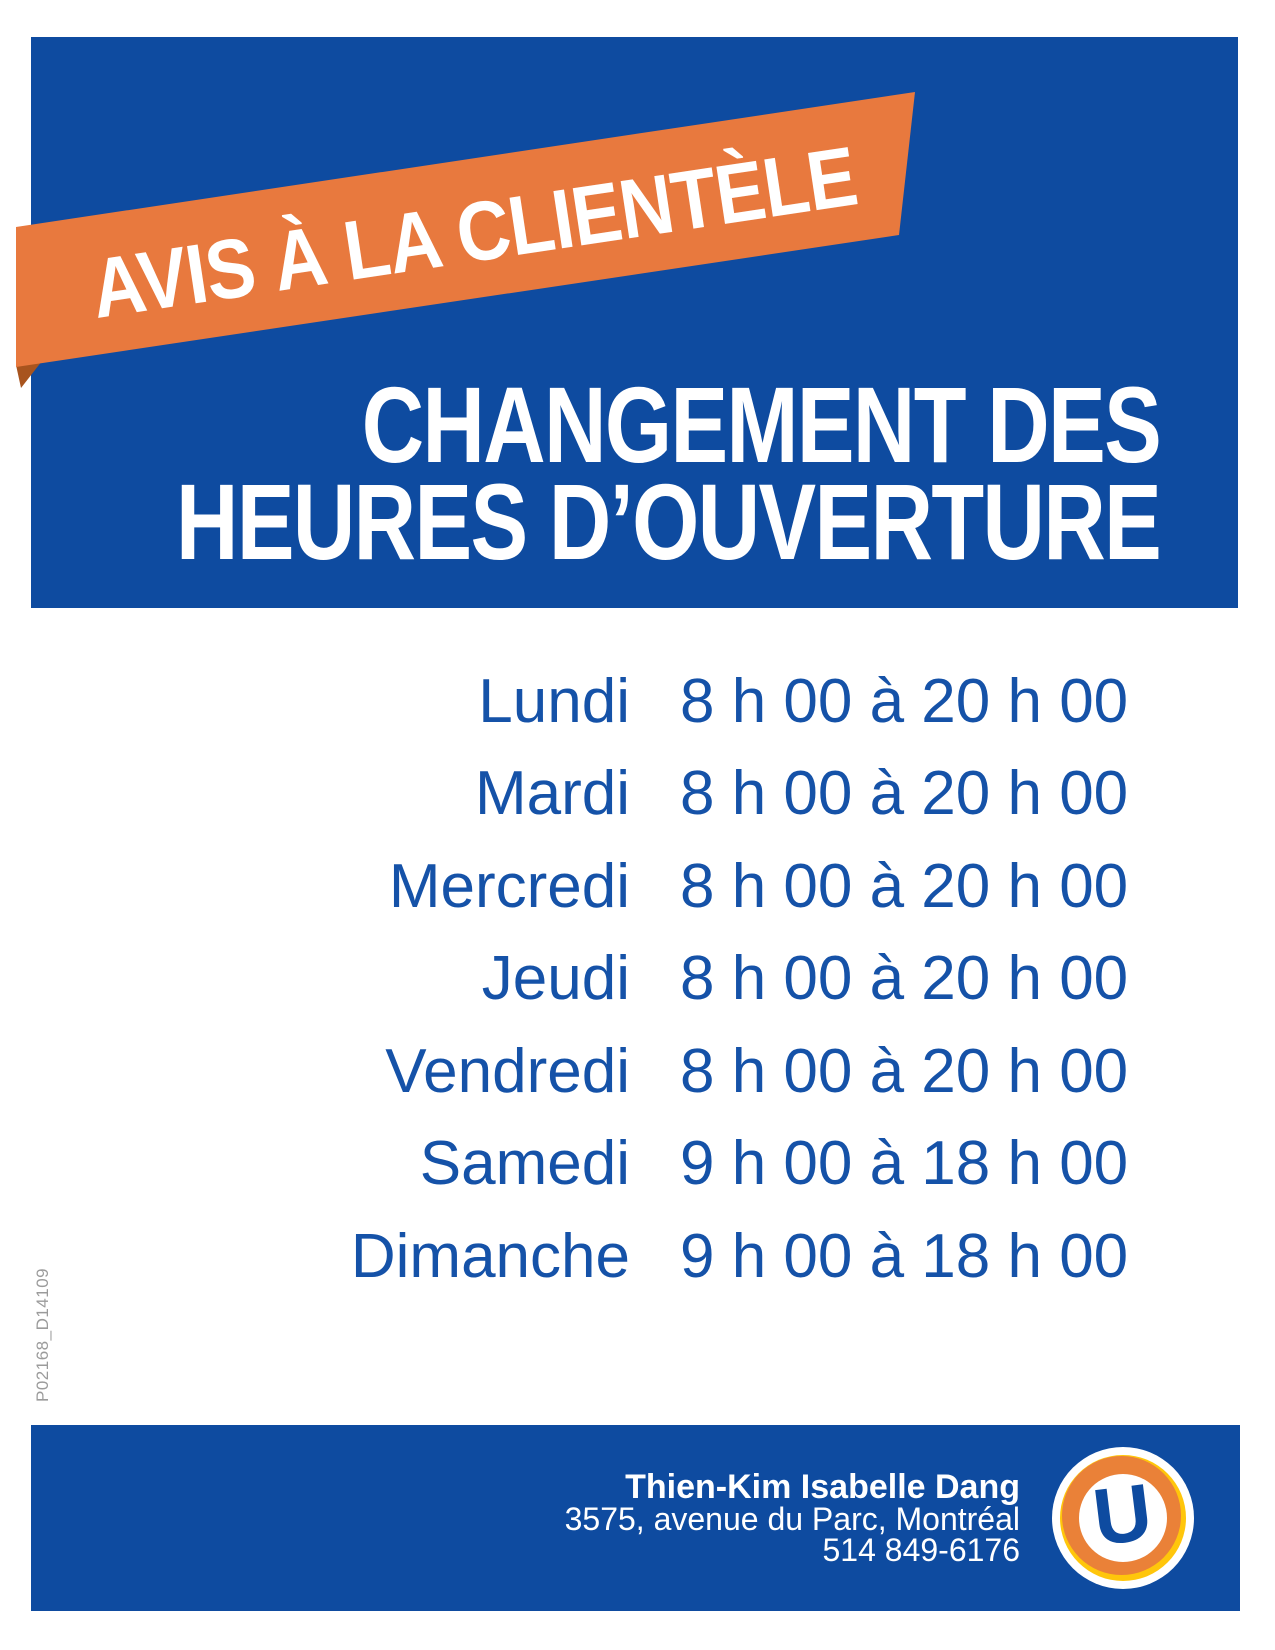  I want to click on table-row: Vendredi 8 h 00 à 20 h 00, so click(637, 1071).